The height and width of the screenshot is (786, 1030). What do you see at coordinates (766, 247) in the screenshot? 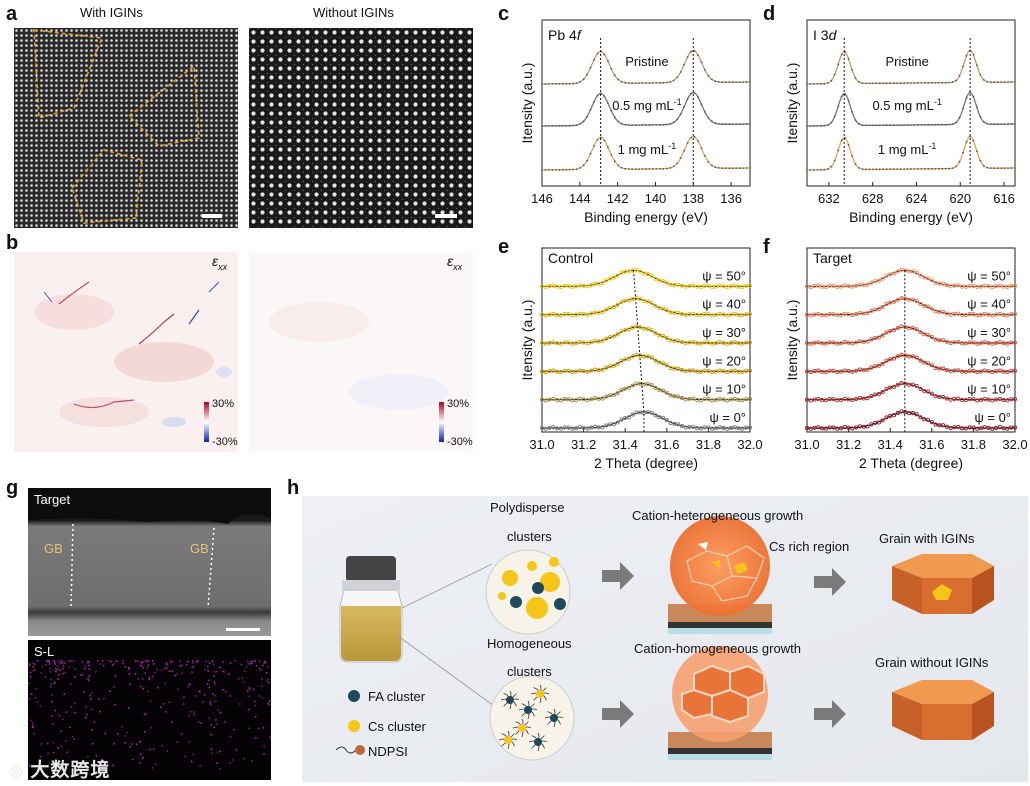
I see `panel-label-f: f` at bounding box center [766, 247].